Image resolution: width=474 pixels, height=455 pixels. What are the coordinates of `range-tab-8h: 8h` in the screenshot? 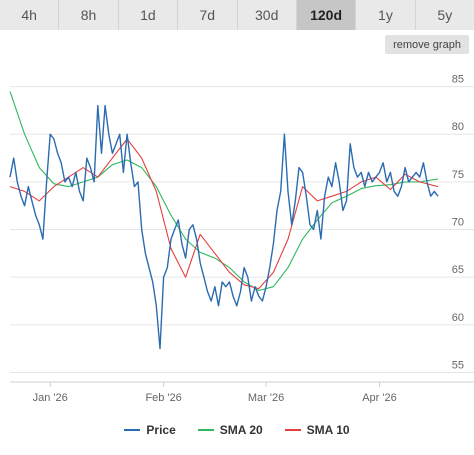 It's located at (89, 15).